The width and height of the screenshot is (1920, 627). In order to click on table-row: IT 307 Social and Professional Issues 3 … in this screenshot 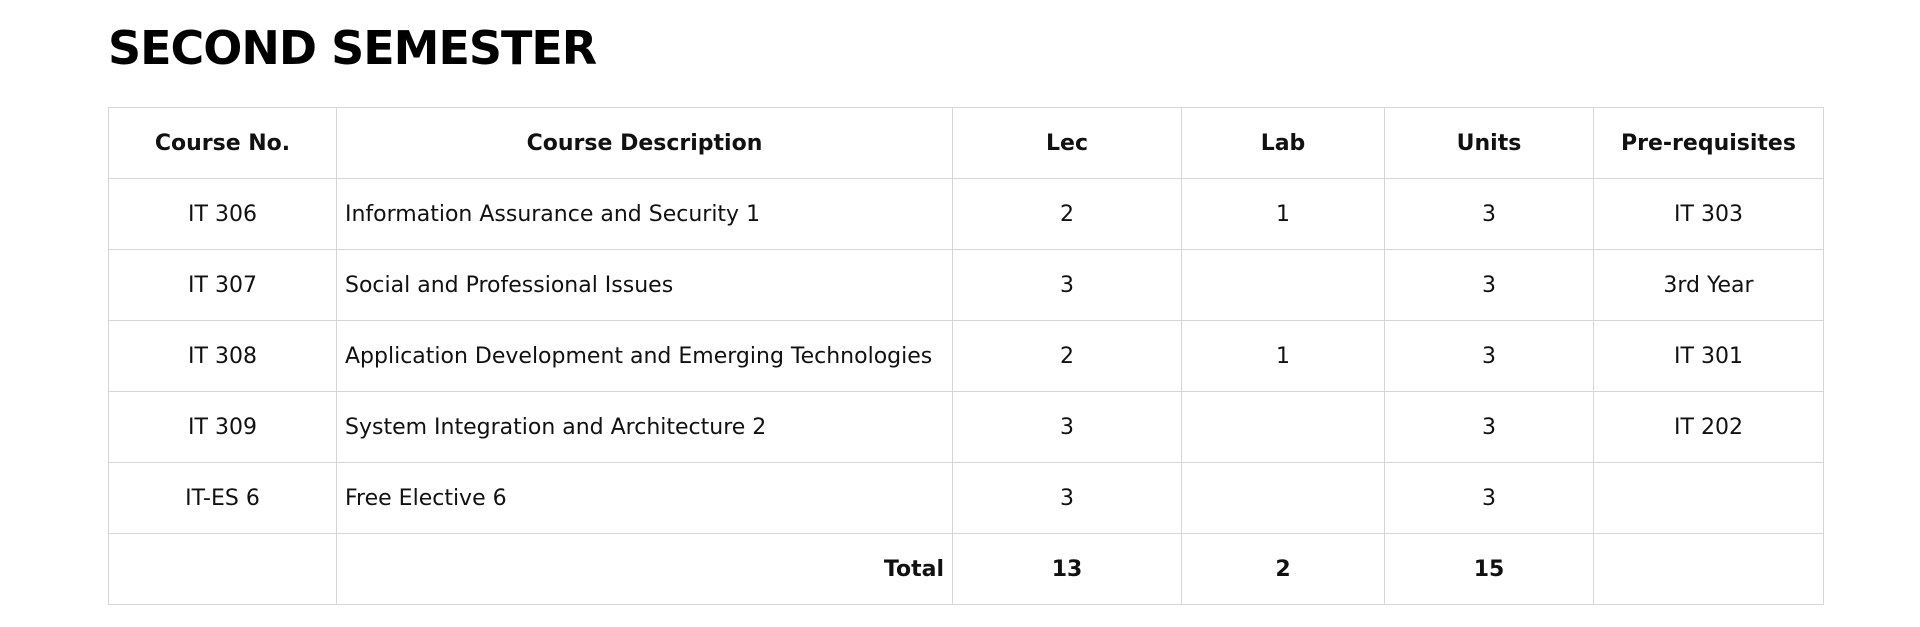, I will do `click(966, 285)`.